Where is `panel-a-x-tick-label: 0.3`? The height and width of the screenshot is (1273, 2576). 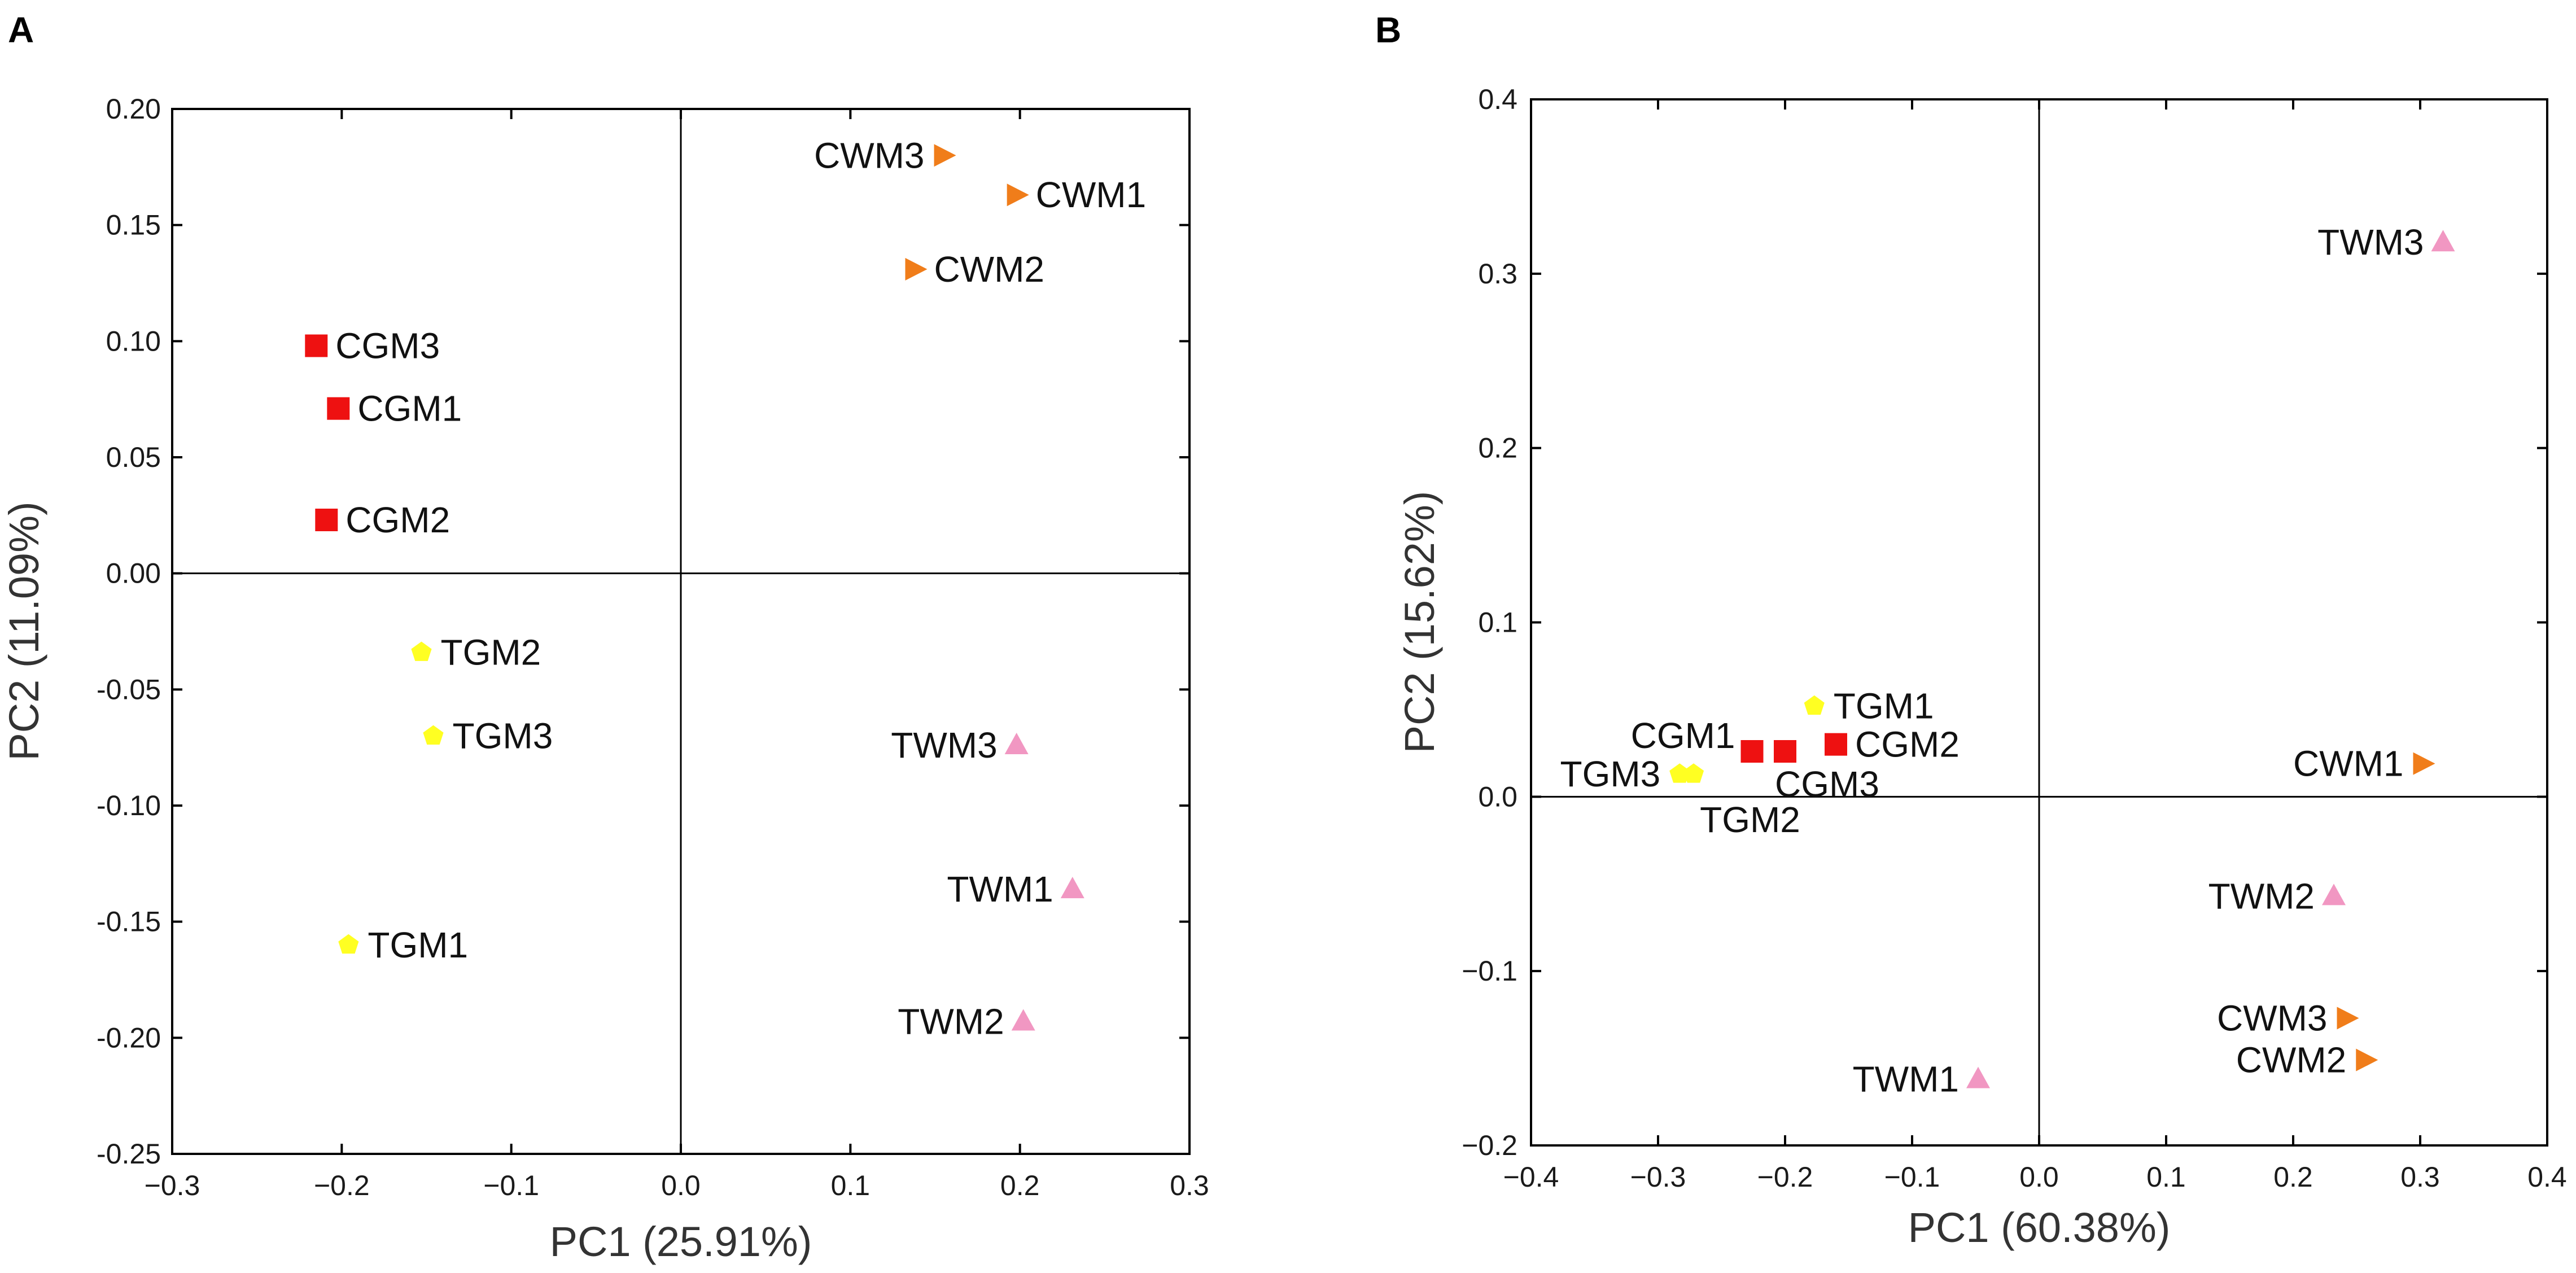 panel-a-x-tick-label: 0.3 is located at coordinates (1190, 1186).